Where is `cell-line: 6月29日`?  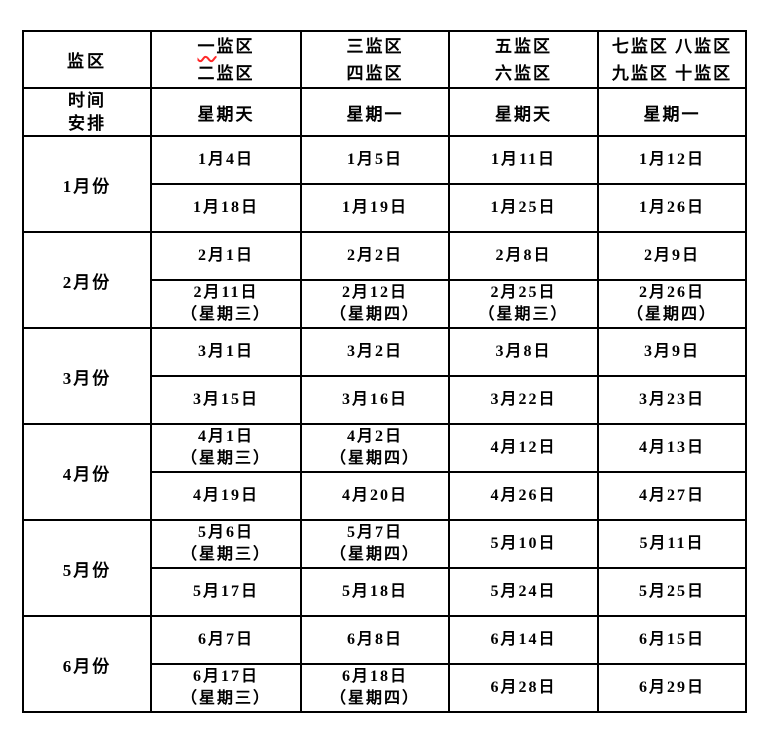 cell-line: 6月29日 is located at coordinates (671, 687).